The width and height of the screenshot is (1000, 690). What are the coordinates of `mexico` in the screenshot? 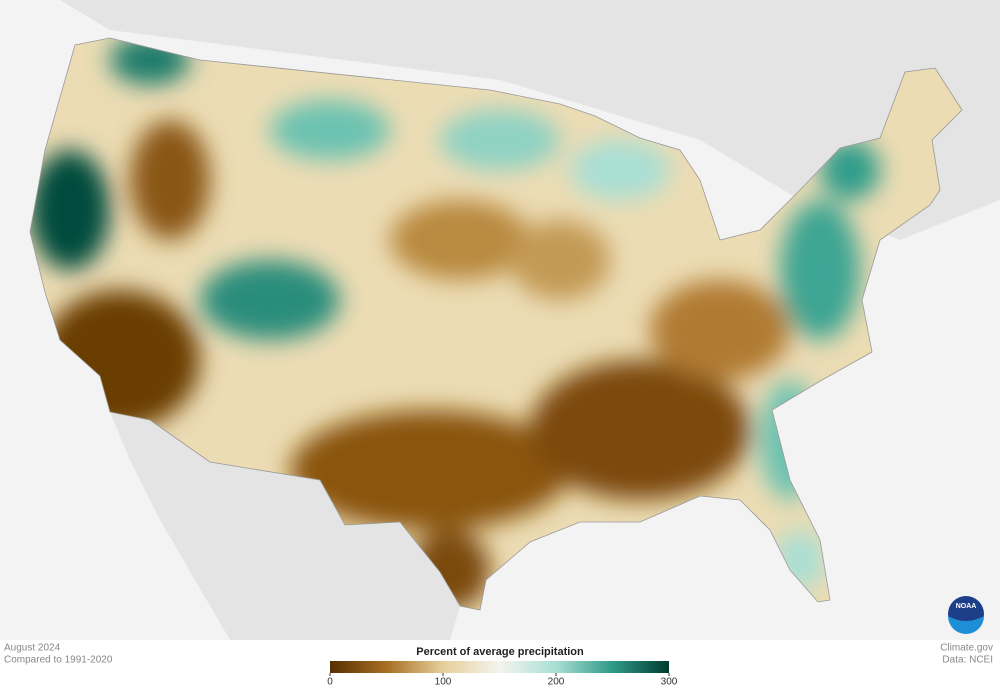 It's located at (285, 526).